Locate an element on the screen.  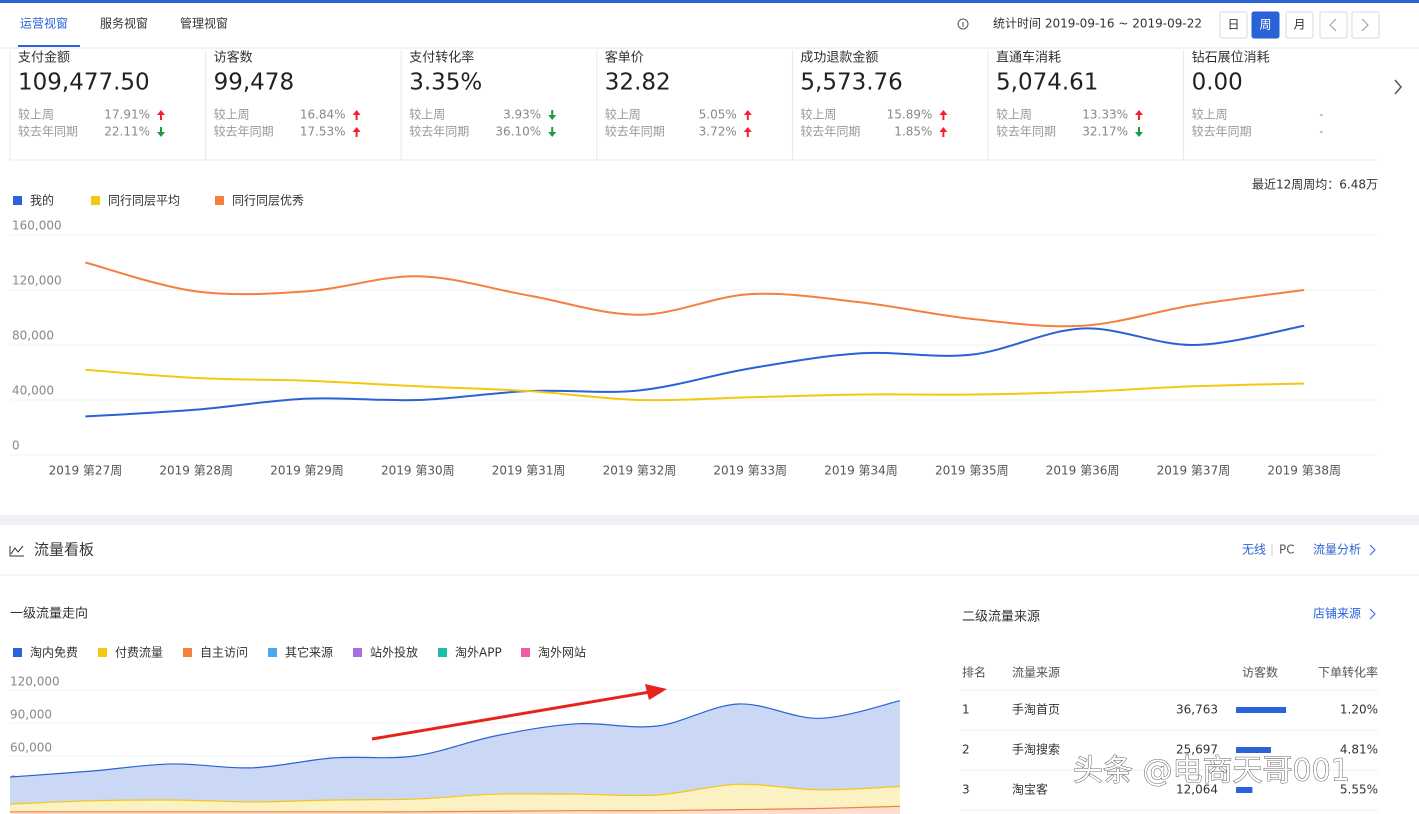
kpi-change: 5.05% is located at coordinates (718, 115).